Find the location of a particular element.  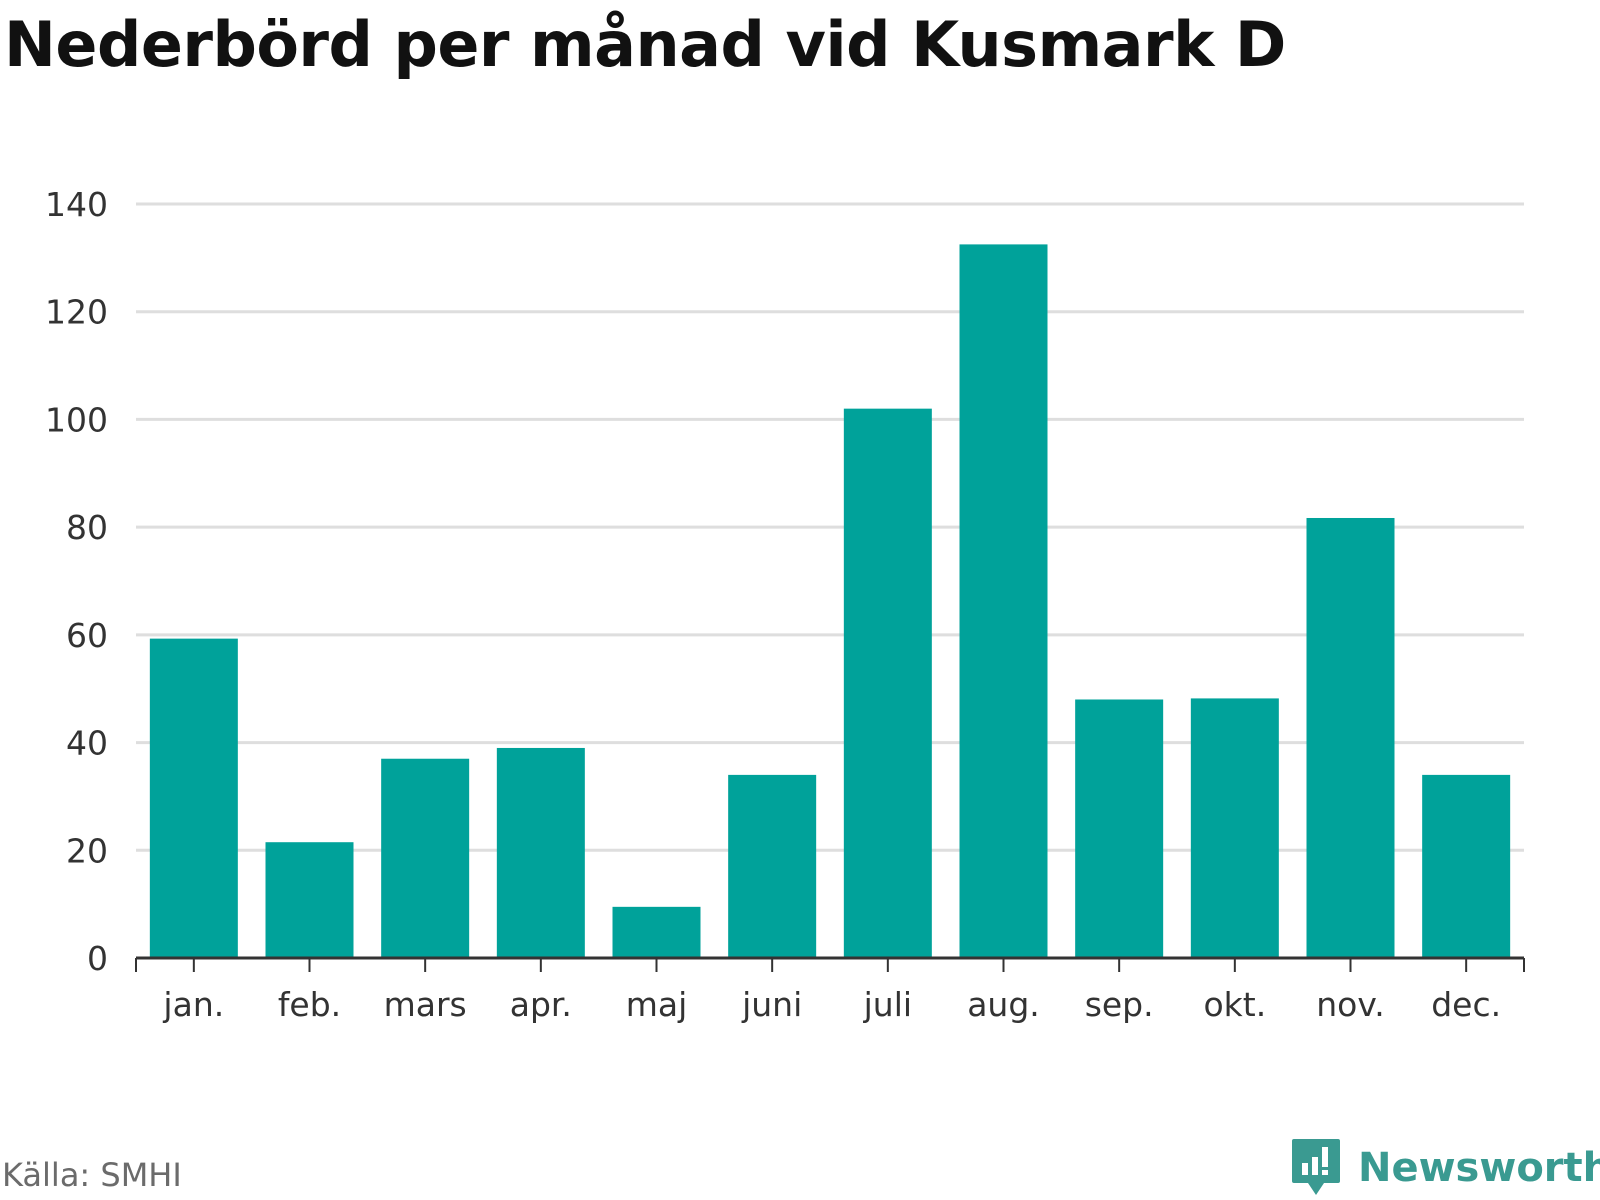

x-axis is located at coordinates (830, 964).